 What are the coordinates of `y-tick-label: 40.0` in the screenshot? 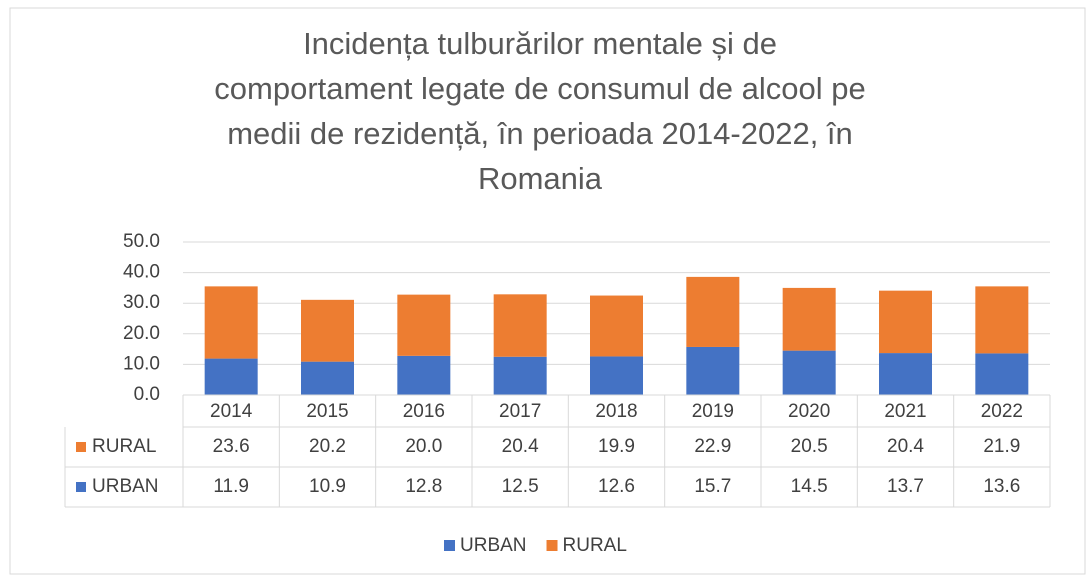 It's located at (141, 272).